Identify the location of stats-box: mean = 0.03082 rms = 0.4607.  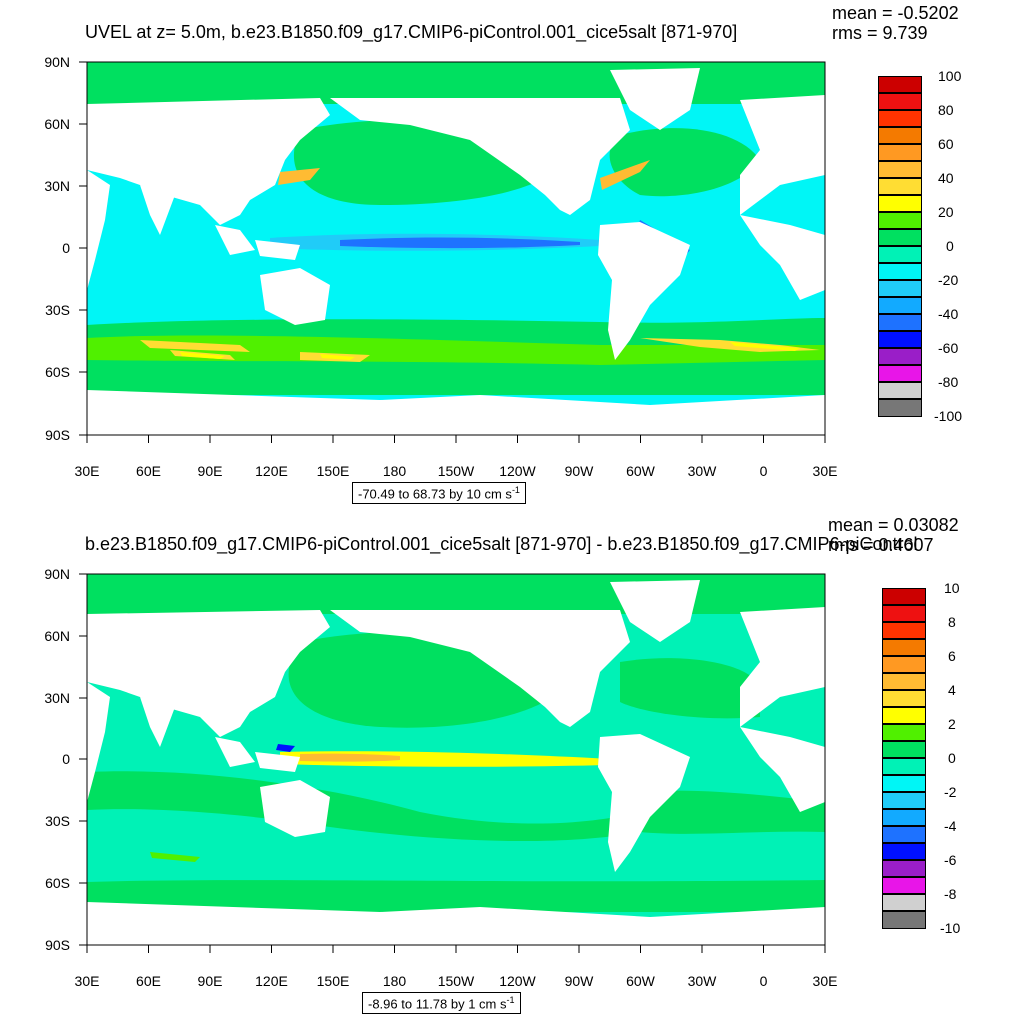
(893, 535).